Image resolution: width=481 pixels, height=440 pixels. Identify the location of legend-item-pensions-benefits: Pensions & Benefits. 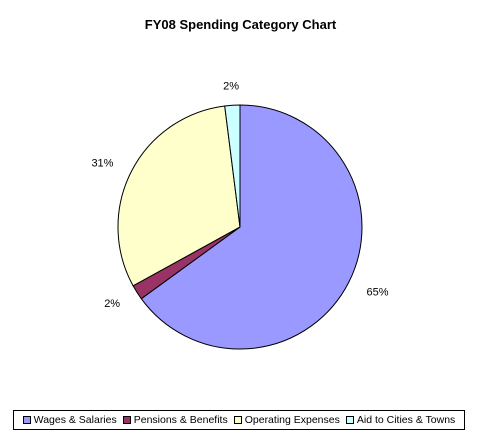
(175, 420).